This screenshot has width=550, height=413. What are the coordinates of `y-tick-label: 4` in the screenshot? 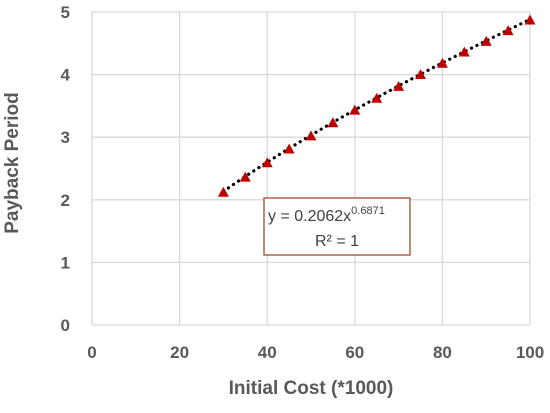 It's located at (66, 75).